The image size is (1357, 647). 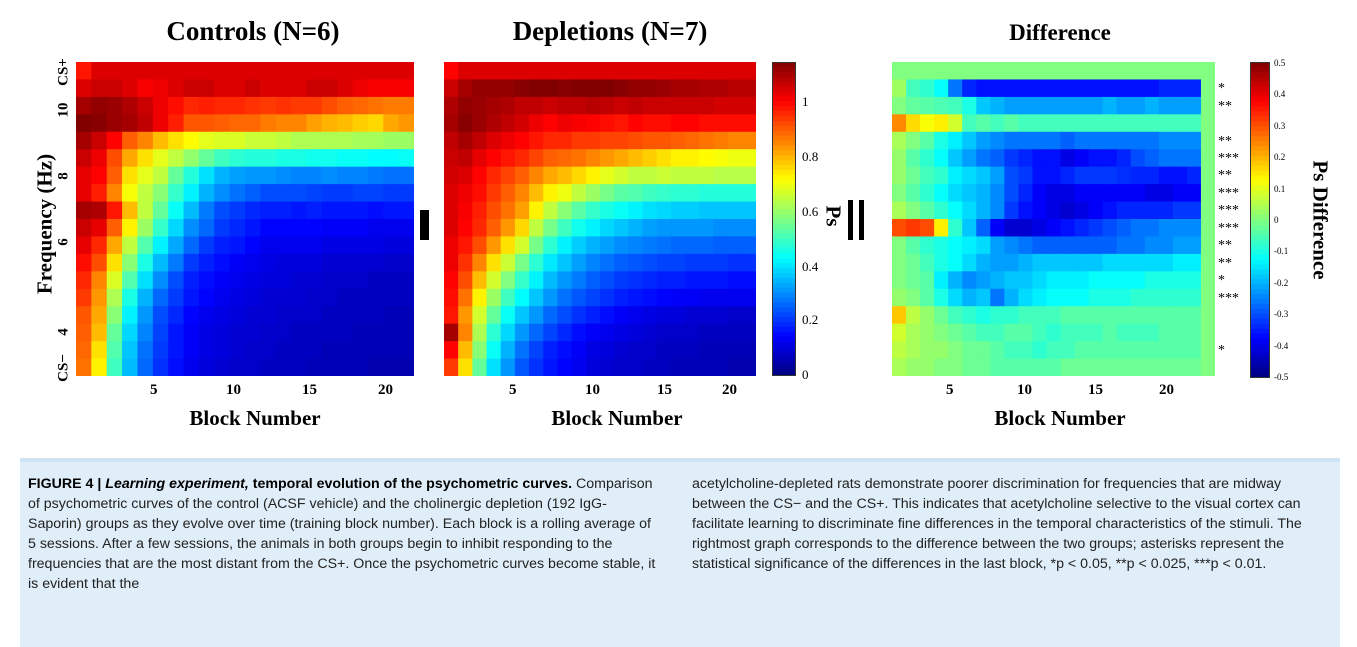 What do you see at coordinates (810, 319) in the screenshot?
I see `colorbar-tick: 0.2` at bounding box center [810, 319].